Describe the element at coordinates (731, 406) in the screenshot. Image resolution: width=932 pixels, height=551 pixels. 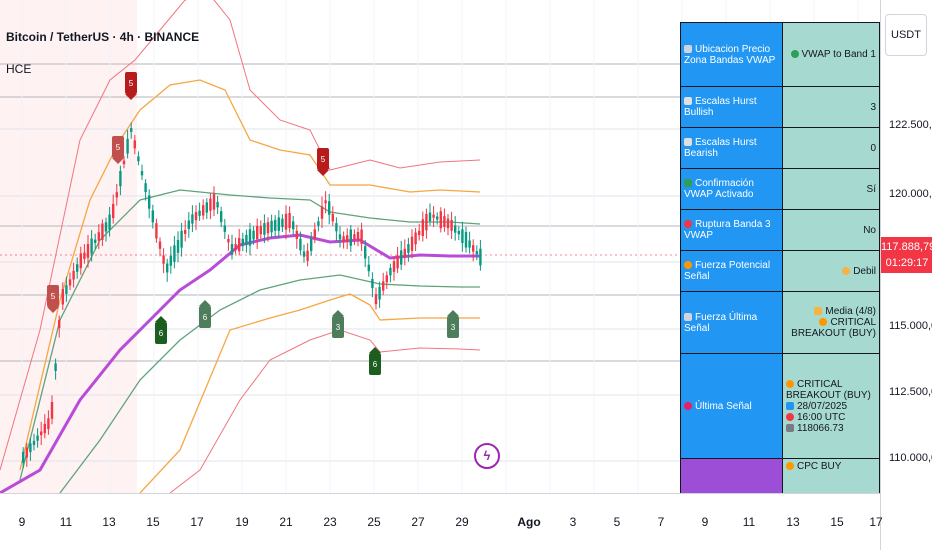
I see `table-row-label: Última Señal` at that location.